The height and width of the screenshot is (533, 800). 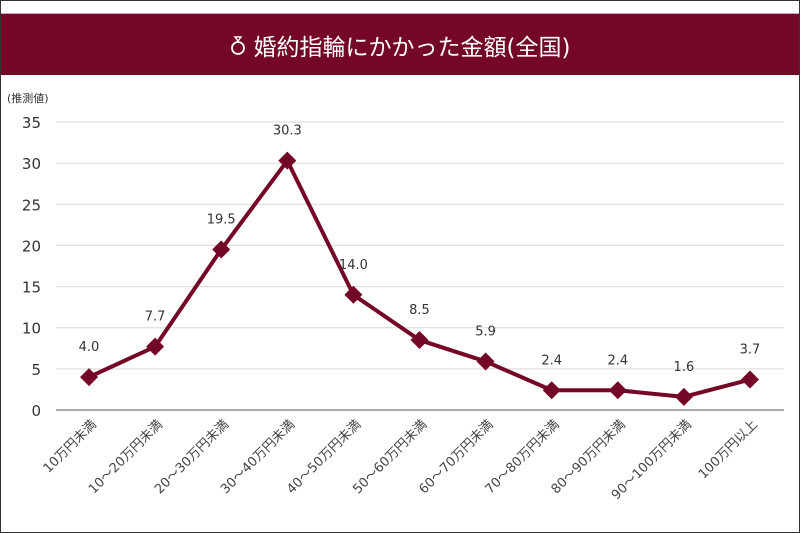 What do you see at coordinates (70, 446) in the screenshot?
I see `x-tick-label: 10万円未満` at bounding box center [70, 446].